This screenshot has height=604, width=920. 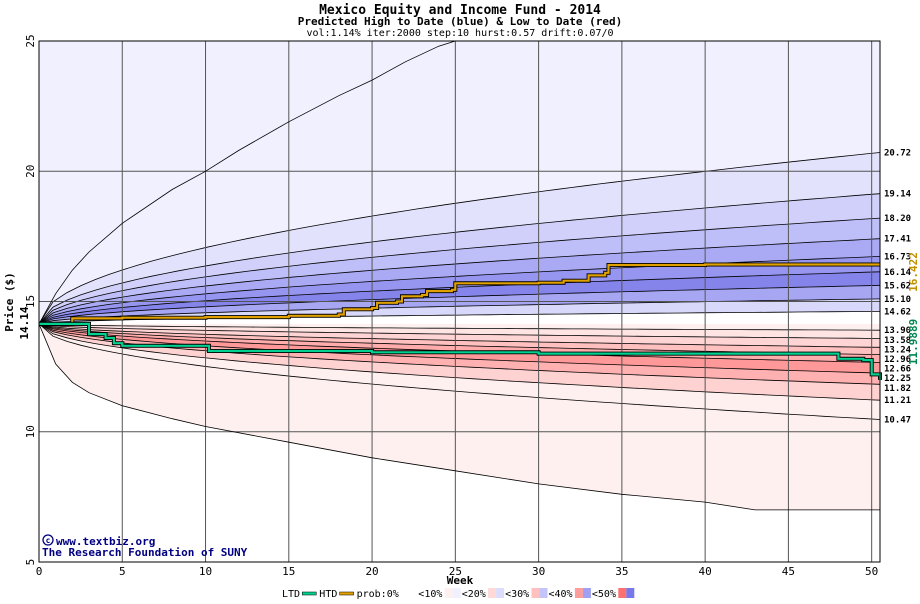 What do you see at coordinates (897, 341) in the screenshot?
I see `percentile-label-10: 13.58` at bounding box center [897, 341].